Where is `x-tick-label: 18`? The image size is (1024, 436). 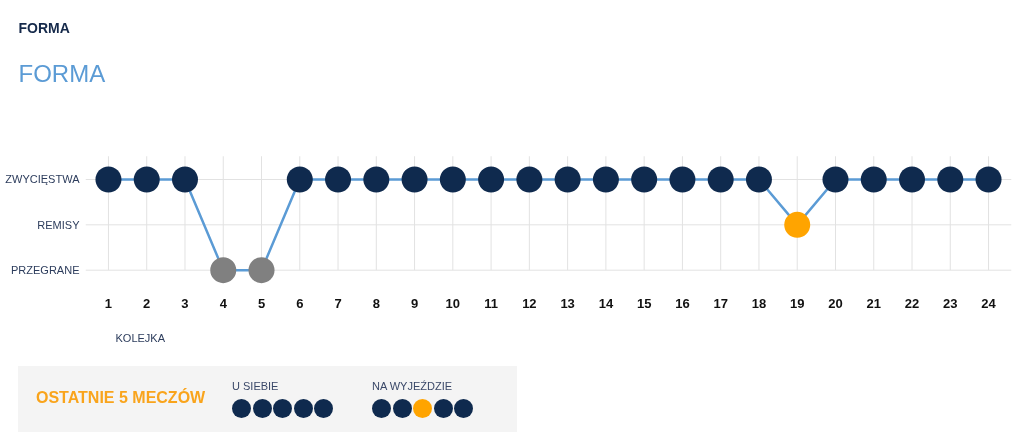 x-tick-label: 18 is located at coordinates (759, 303).